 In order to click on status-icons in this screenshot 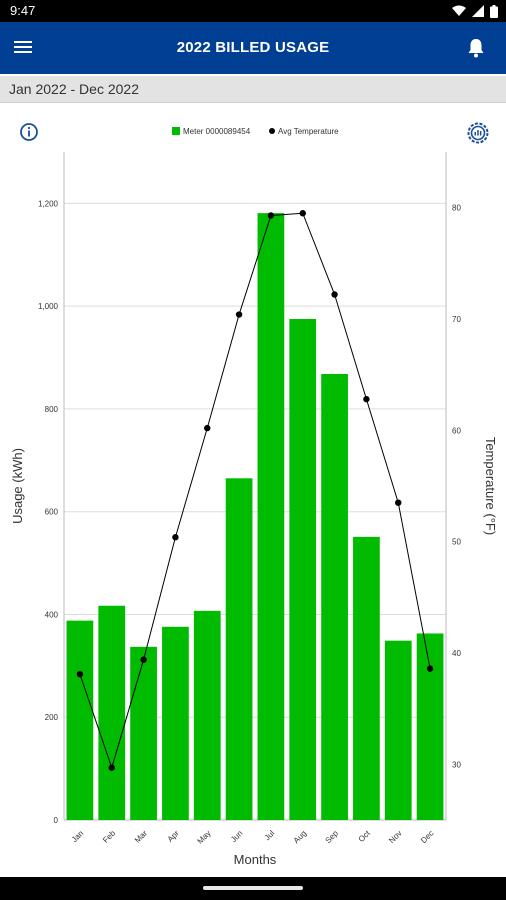, I will do `click(475, 11)`.